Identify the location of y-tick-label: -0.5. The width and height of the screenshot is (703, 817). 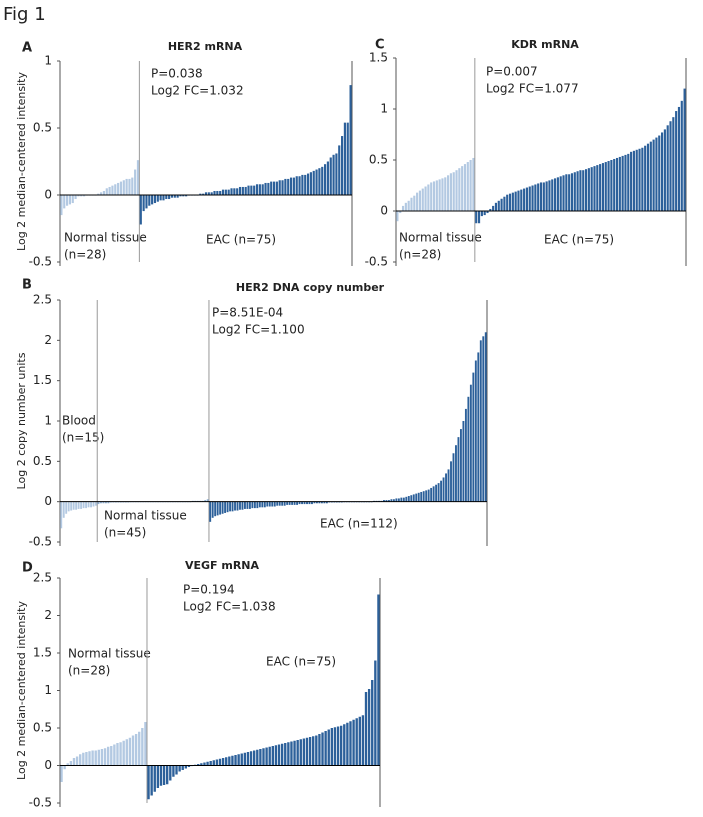
(40, 262).